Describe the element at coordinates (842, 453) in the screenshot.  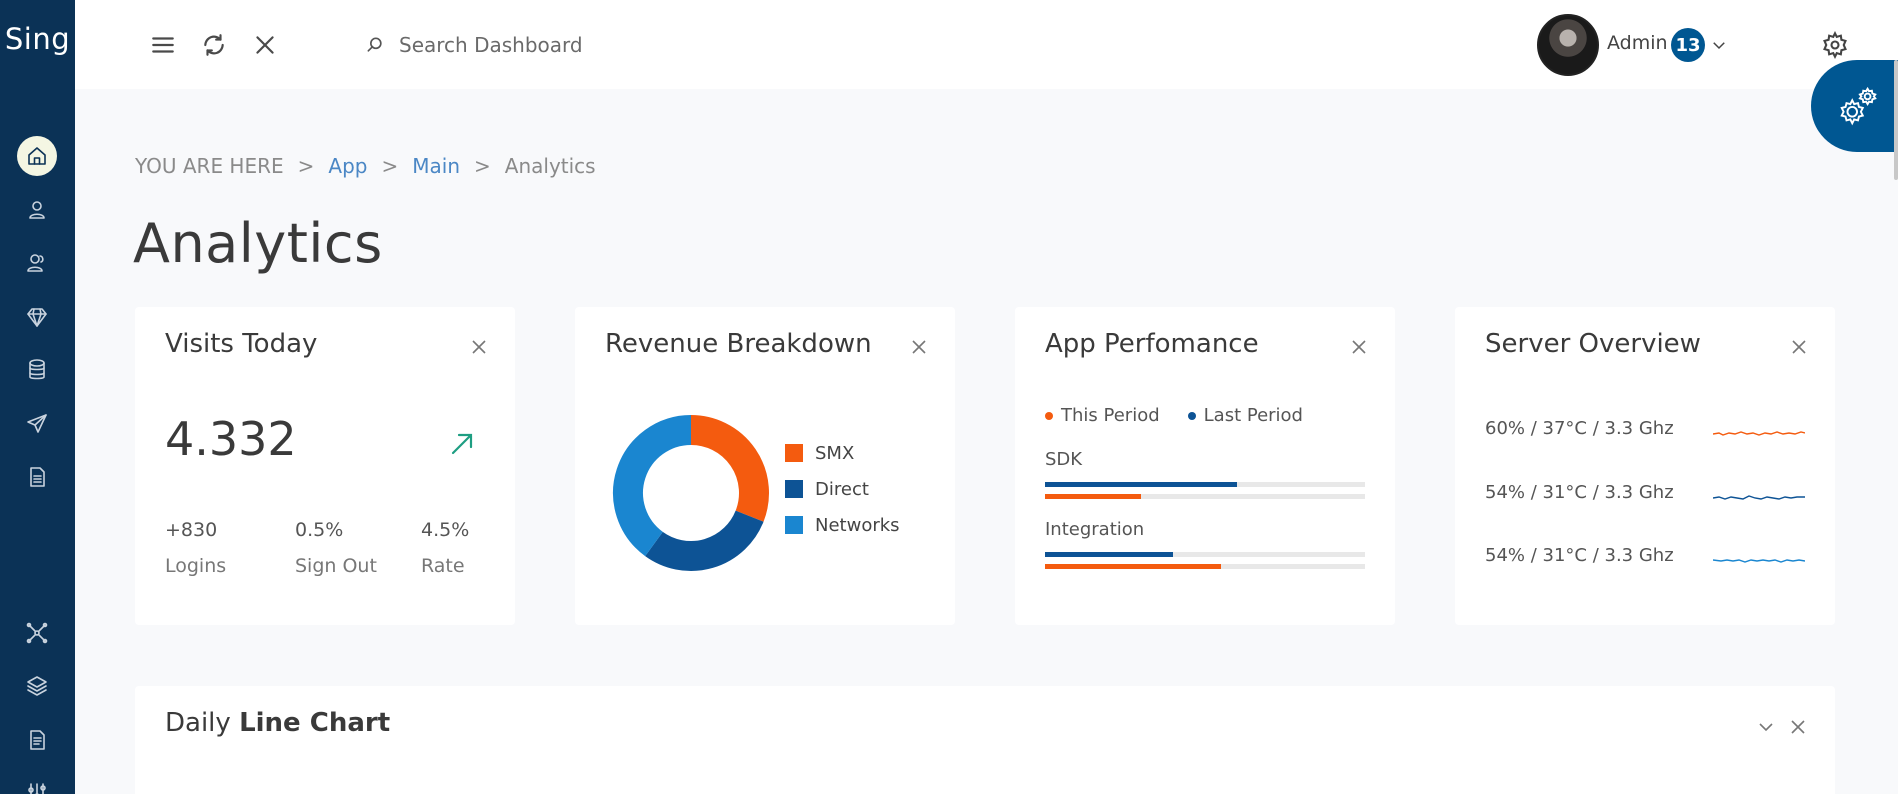
I see `legend-item-smx: SMX` at that location.